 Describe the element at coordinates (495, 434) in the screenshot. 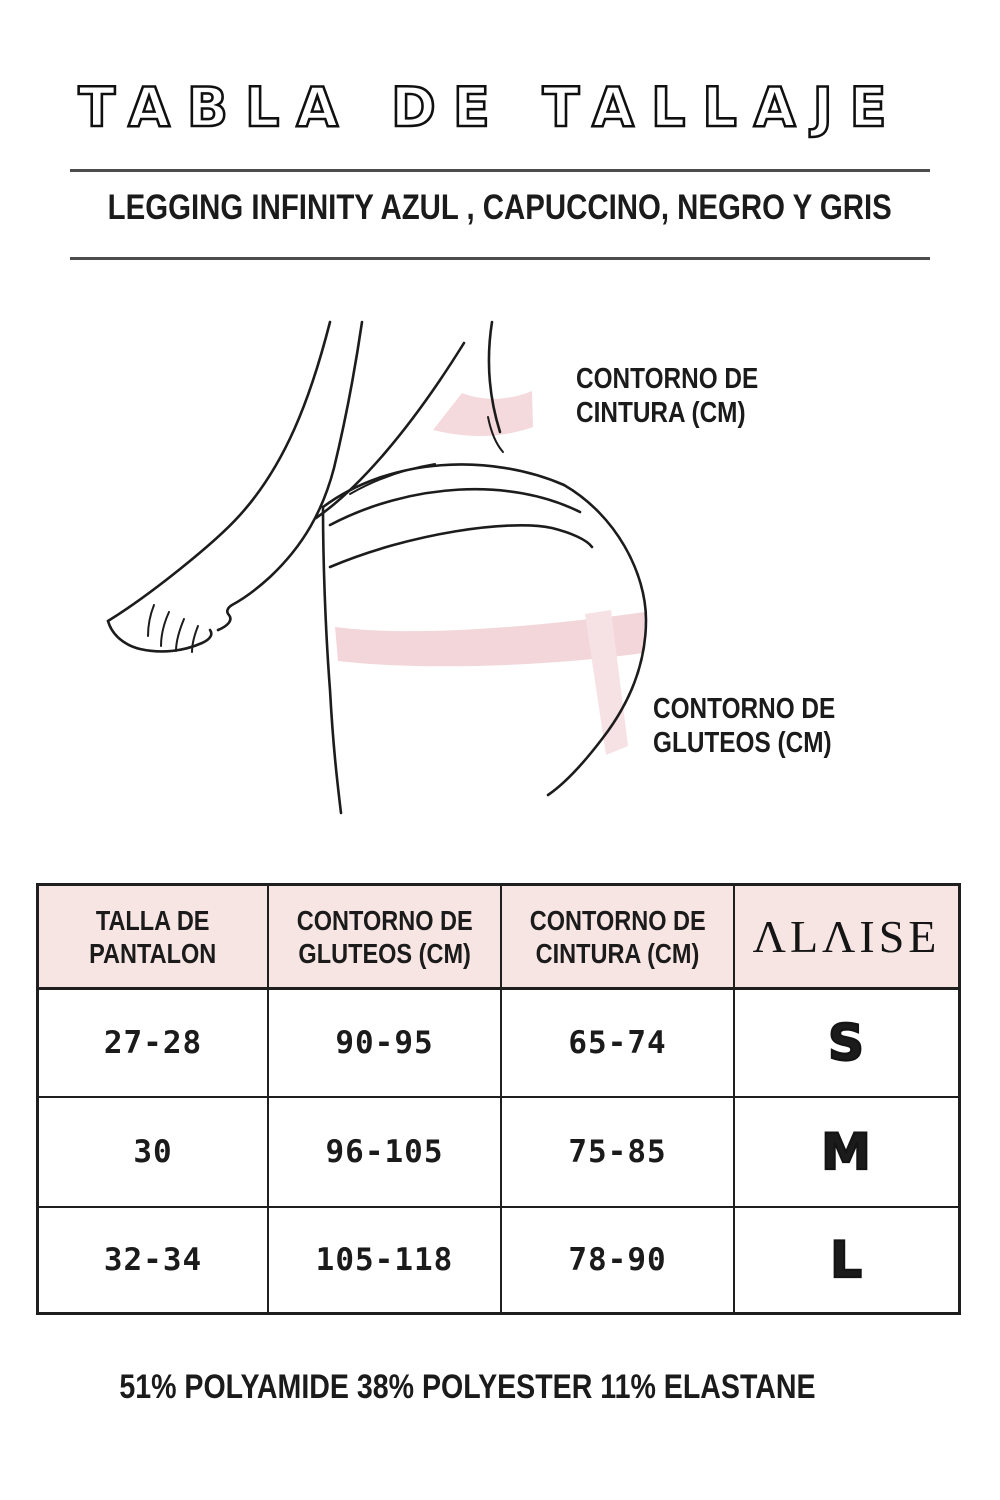

I see `spine-crease-line` at that location.